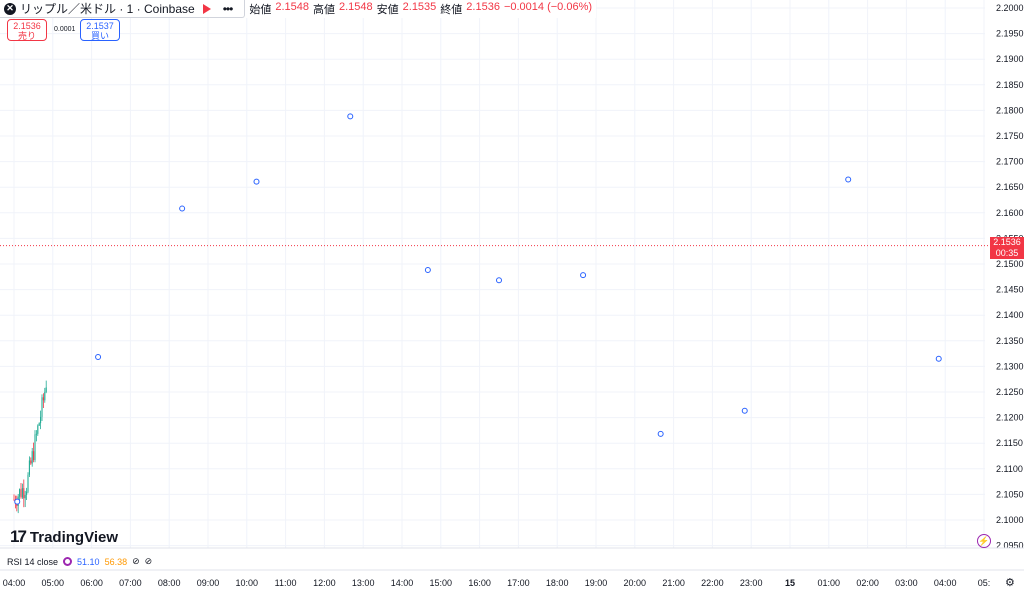 Image resolution: width=1024 pixels, height=590 pixels. I want to click on y-tick-label: 2.1350, so click(1010, 341).